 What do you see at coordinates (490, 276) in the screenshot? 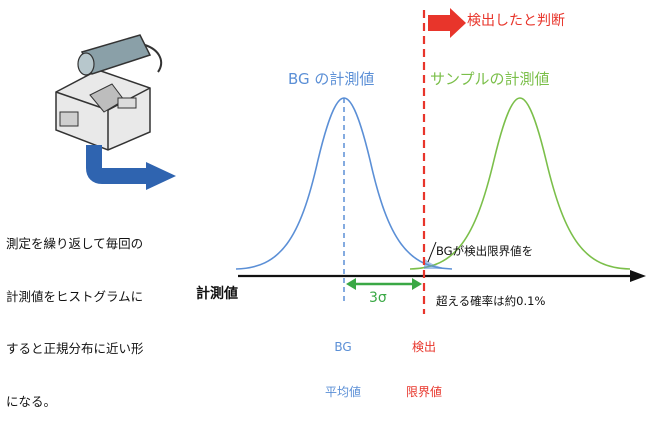
I see `probability-note: BGが検出限界値を 超える確率は約0.1%` at bounding box center [490, 276].